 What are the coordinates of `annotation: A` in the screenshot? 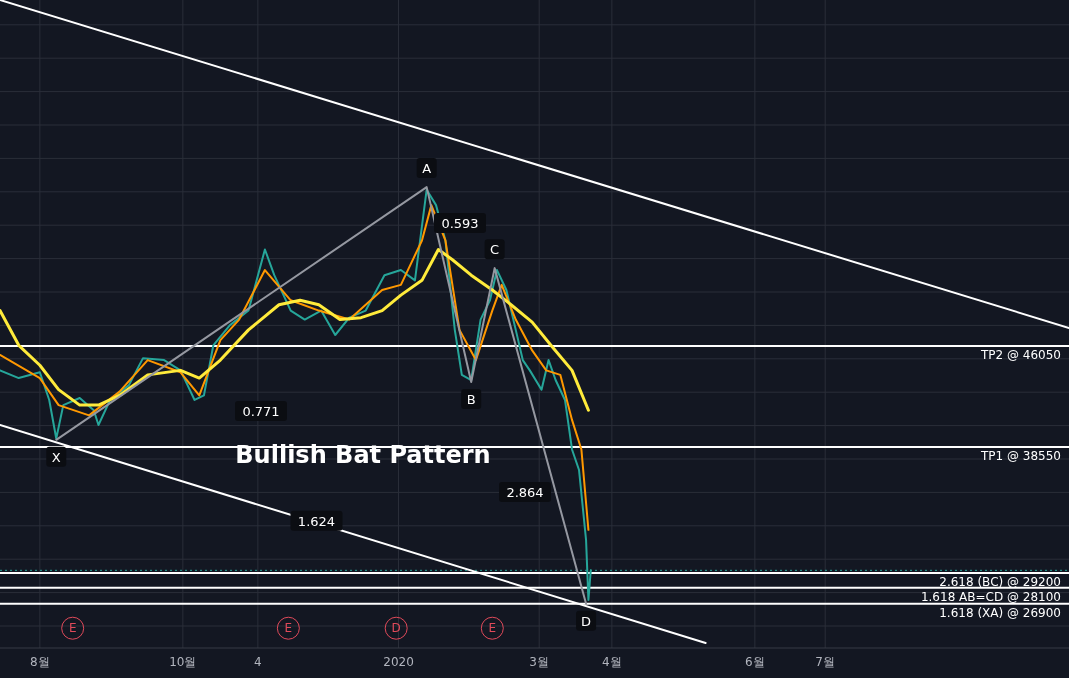 It's located at (427, 169).